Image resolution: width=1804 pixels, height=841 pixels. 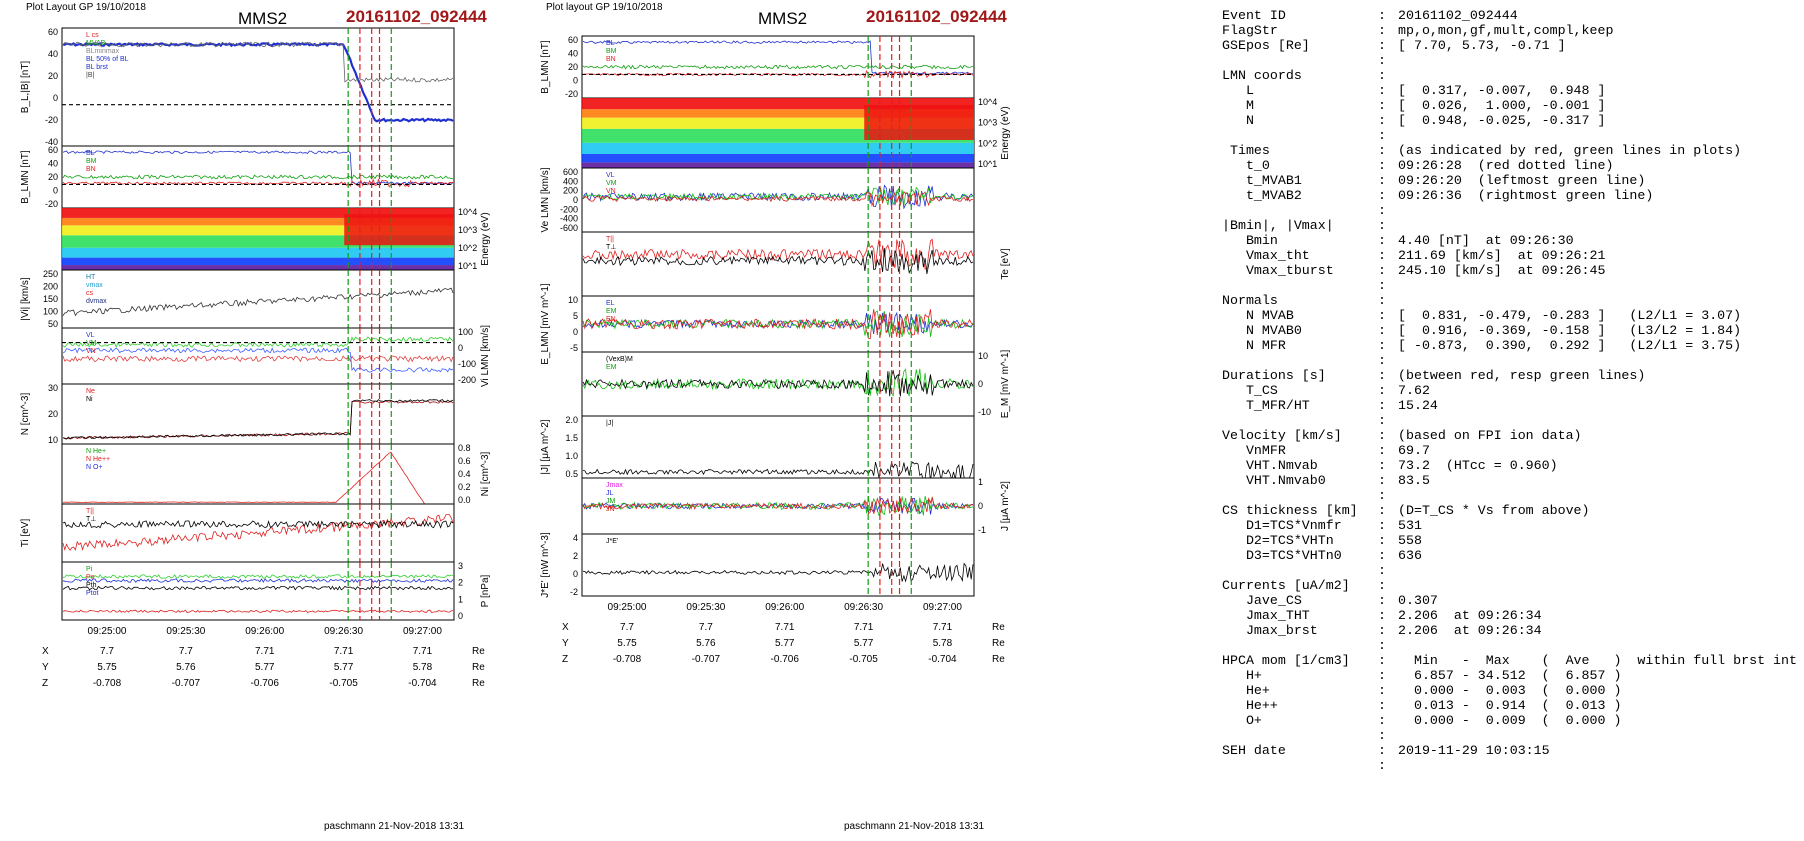 I want to click on mid-spacecraft-title: MMS2, so click(x=782, y=18).